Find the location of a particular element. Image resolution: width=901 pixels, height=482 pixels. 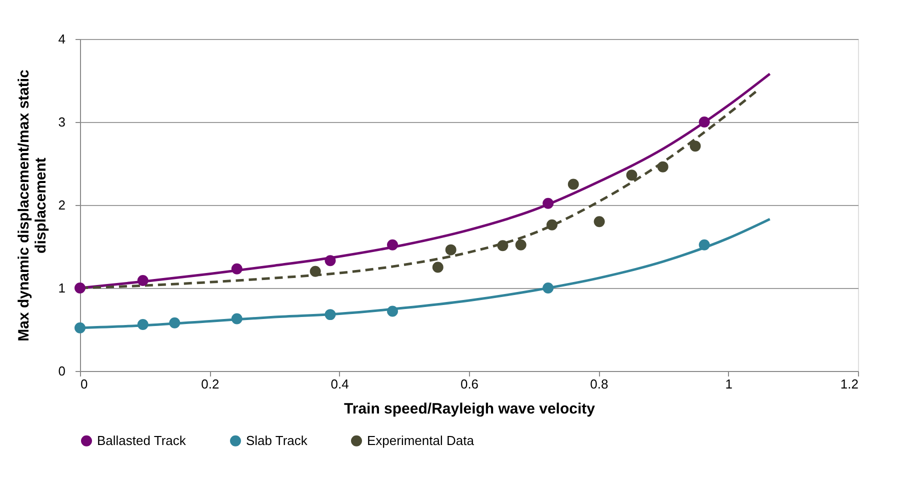

legend-label: Experimental Data is located at coordinates (421, 440).